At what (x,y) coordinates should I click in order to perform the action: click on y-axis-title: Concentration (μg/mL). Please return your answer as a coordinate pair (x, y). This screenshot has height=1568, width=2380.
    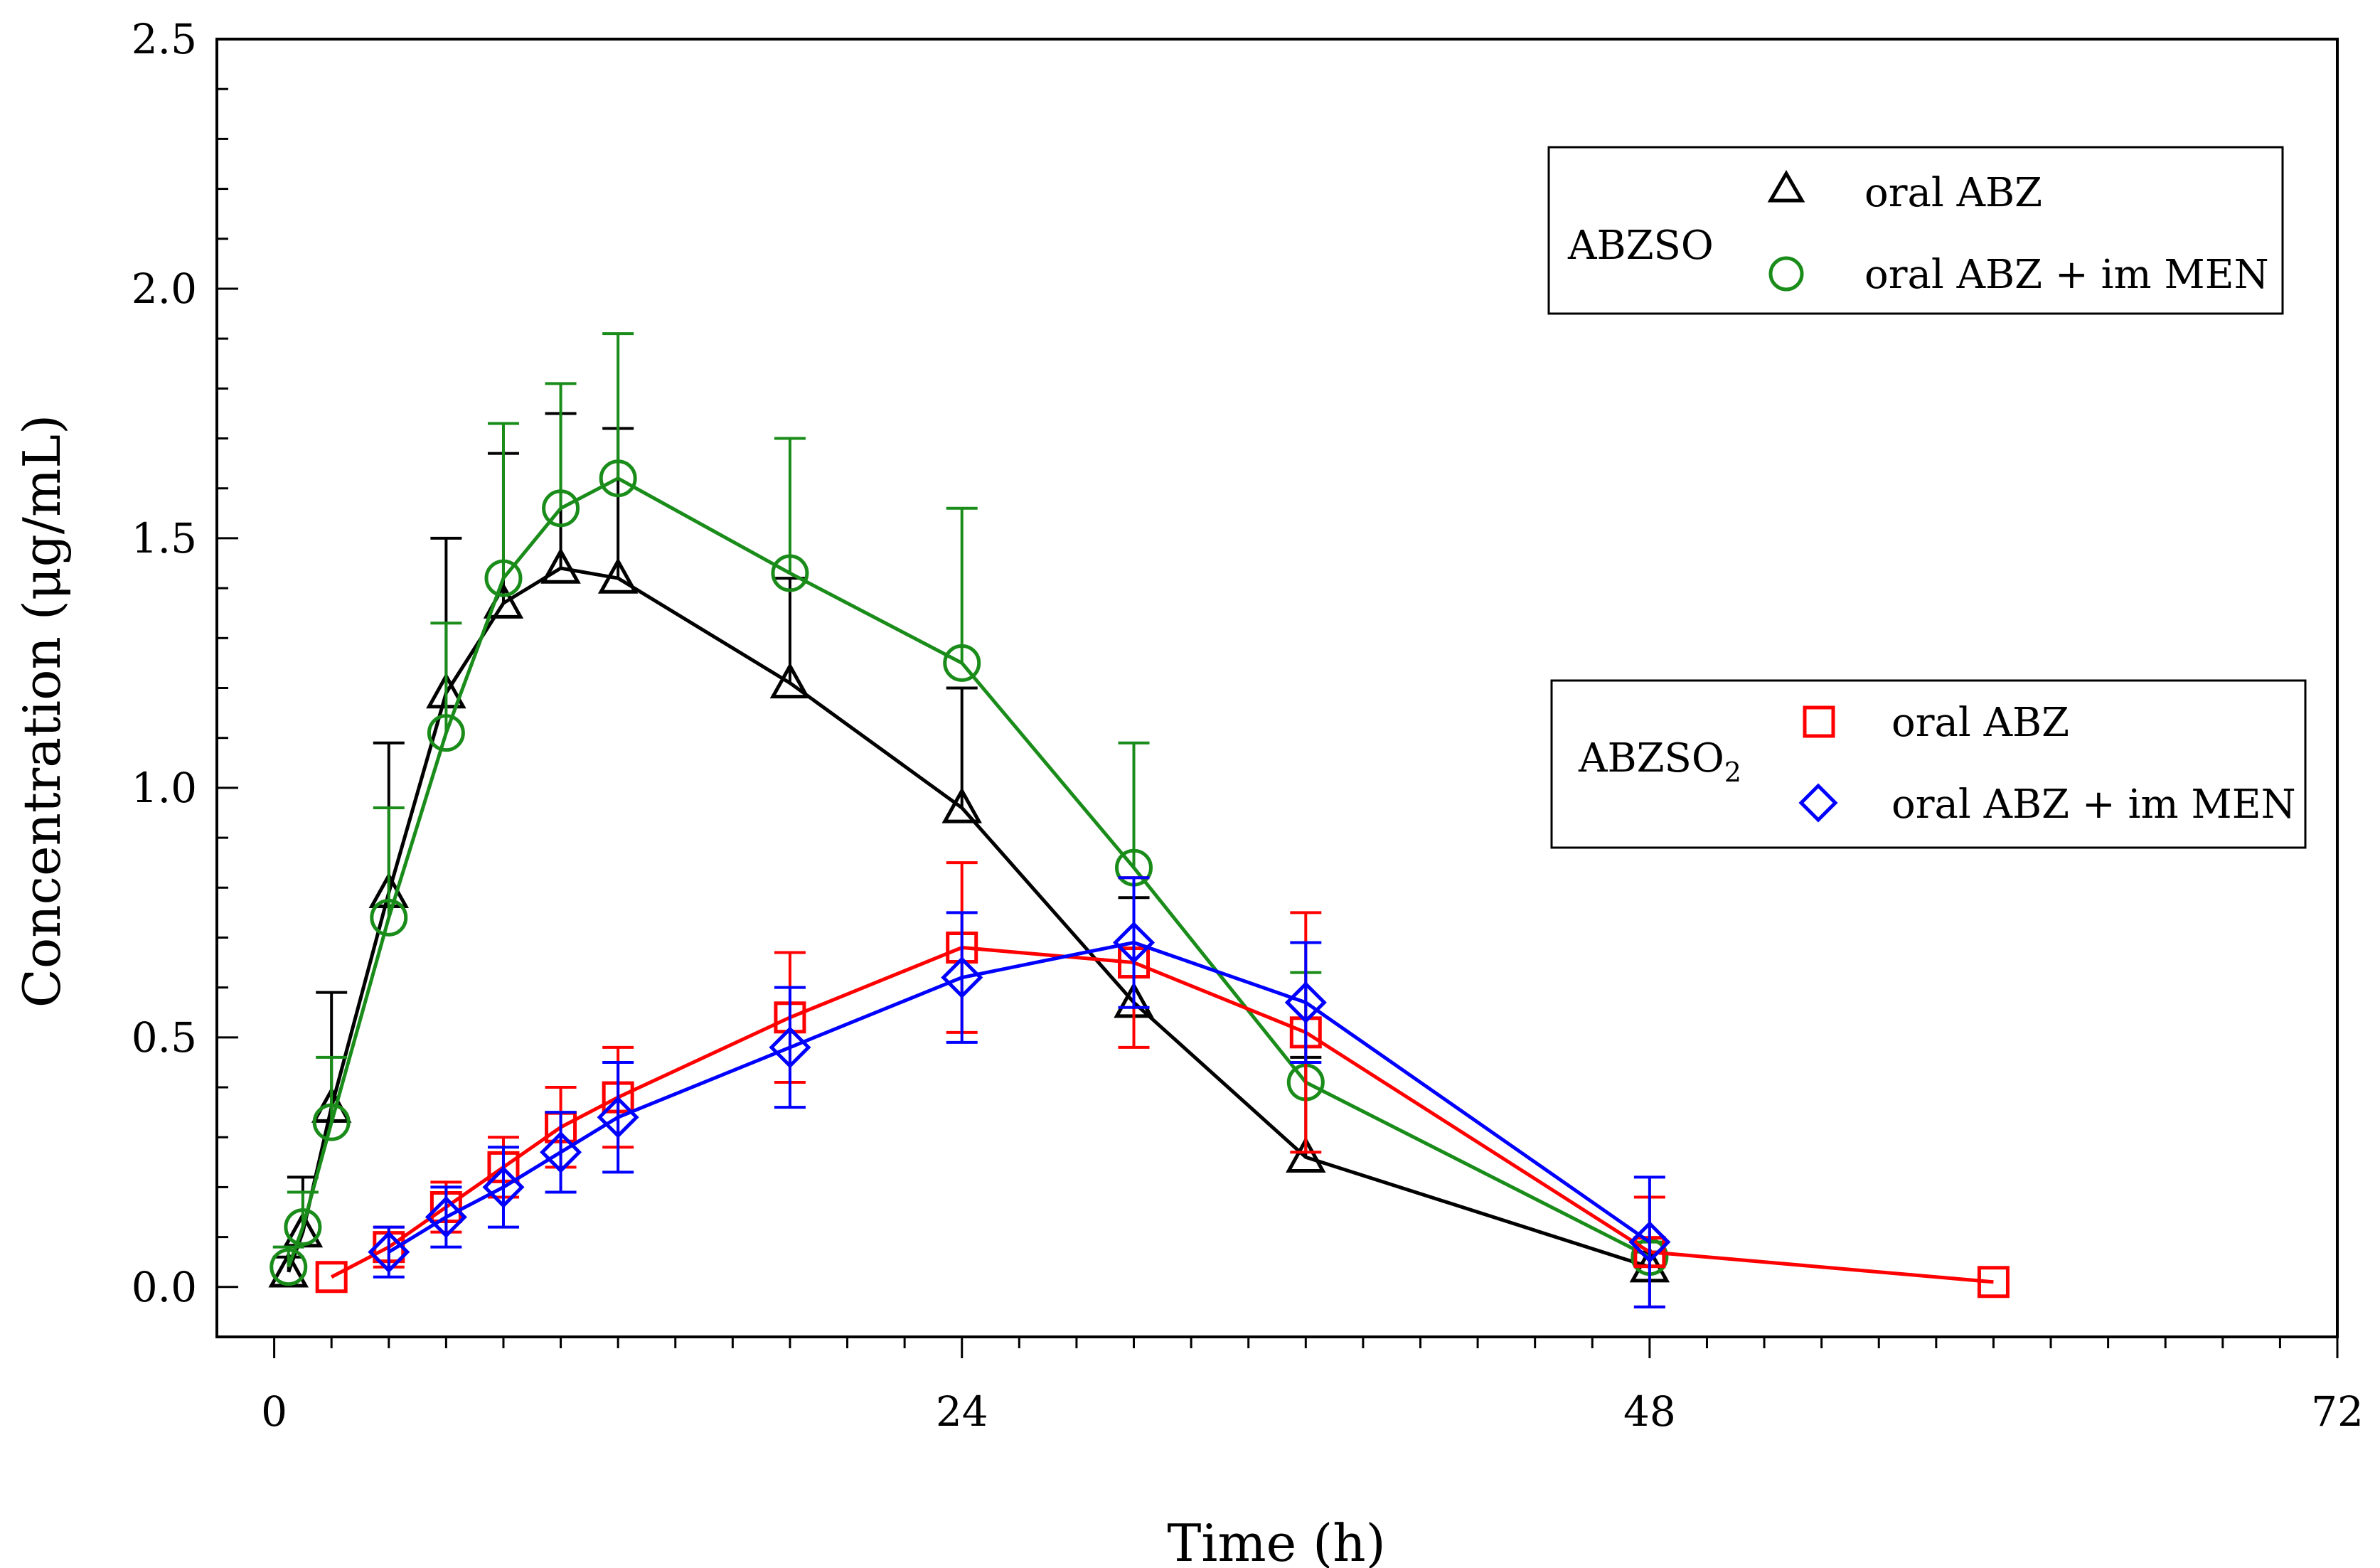
    Looking at the image, I should click on (42, 711).